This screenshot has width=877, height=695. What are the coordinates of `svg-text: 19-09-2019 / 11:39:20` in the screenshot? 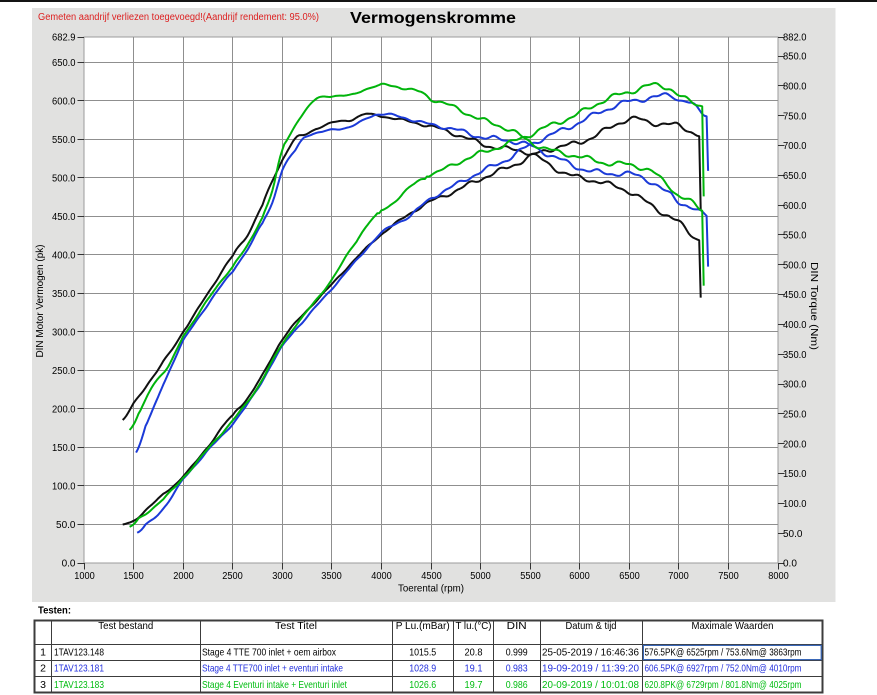 It's located at (590, 669).